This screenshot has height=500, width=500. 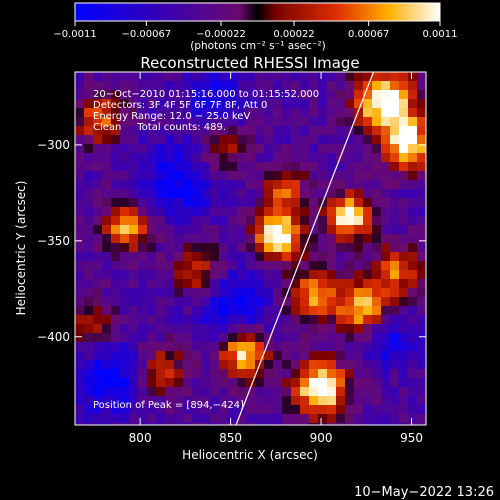 I want to click on annotation-peak-position: Position of Peak = [894,−424], so click(x=168, y=405).